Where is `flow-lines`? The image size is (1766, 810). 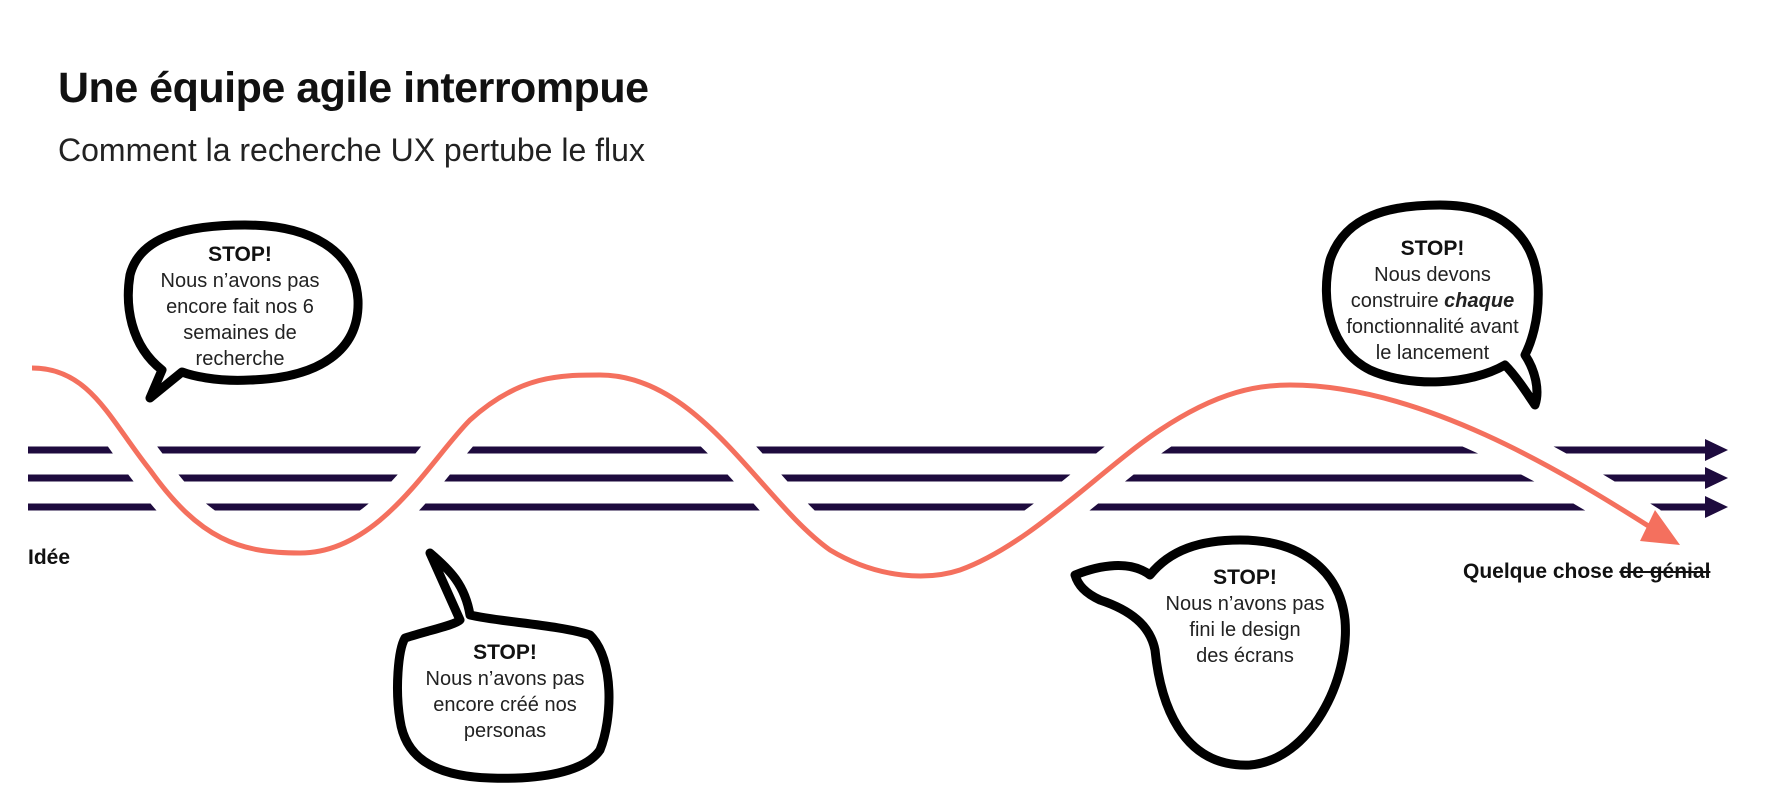
flow-lines is located at coordinates (870, 478).